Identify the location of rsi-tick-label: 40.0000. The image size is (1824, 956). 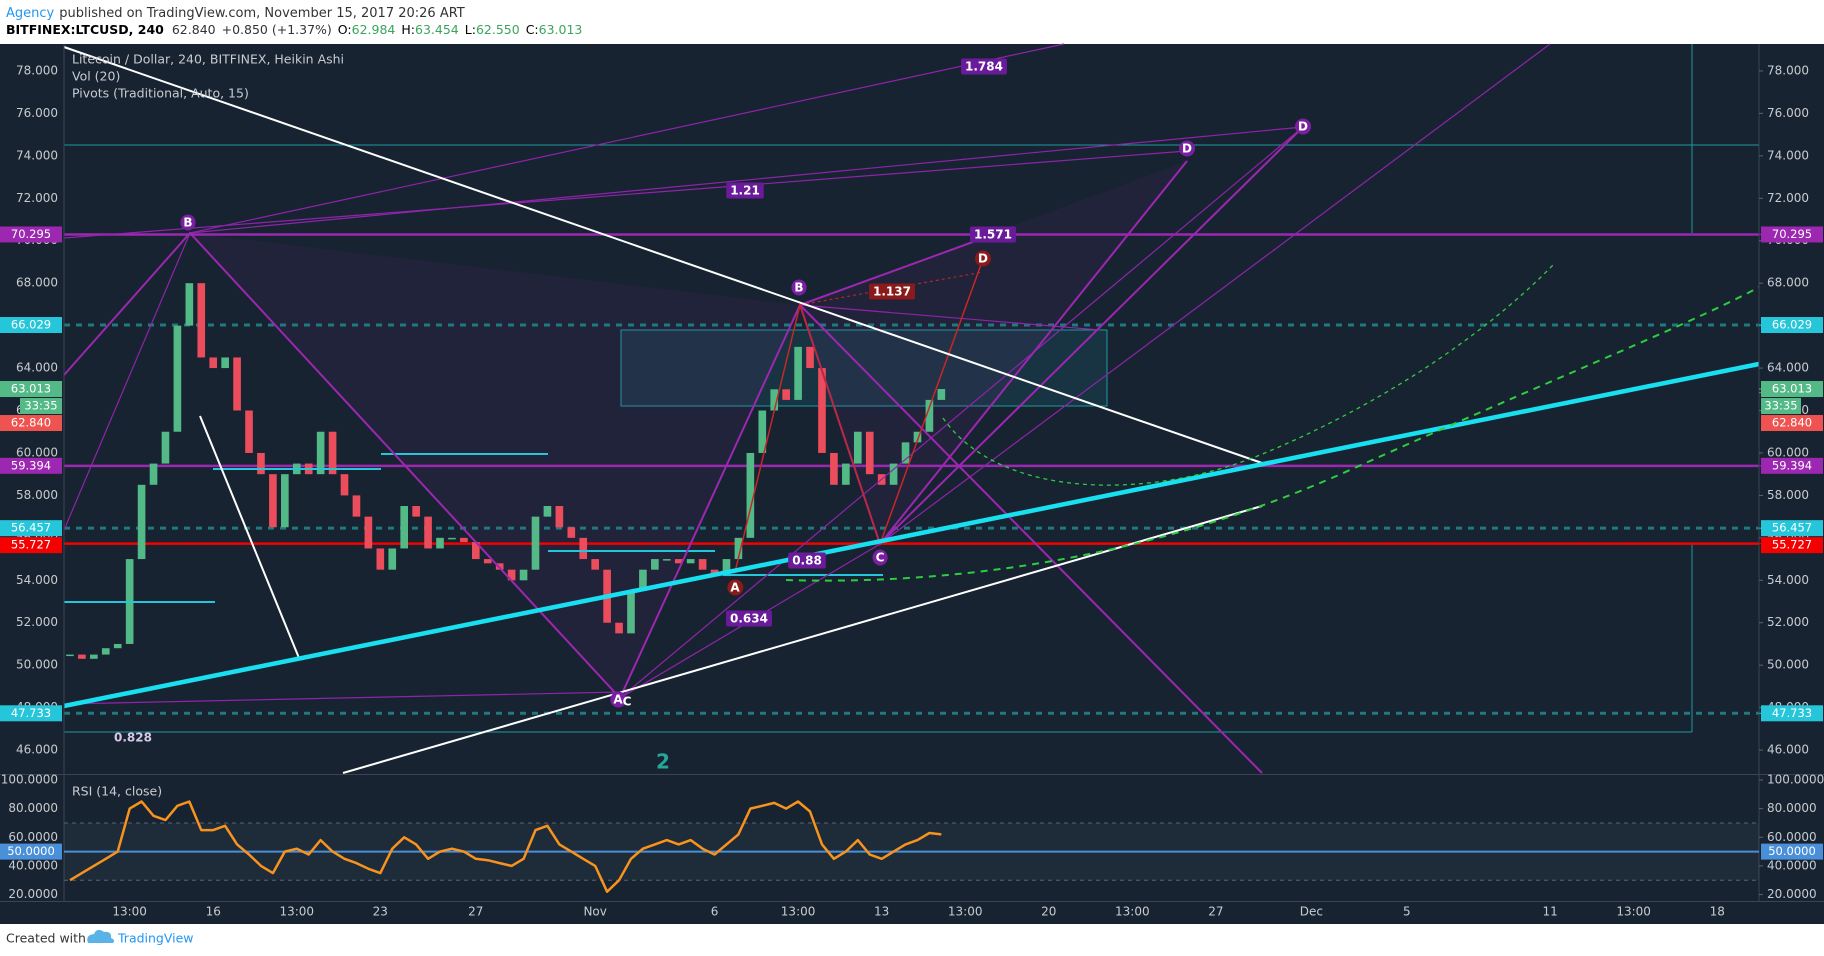
(33, 865).